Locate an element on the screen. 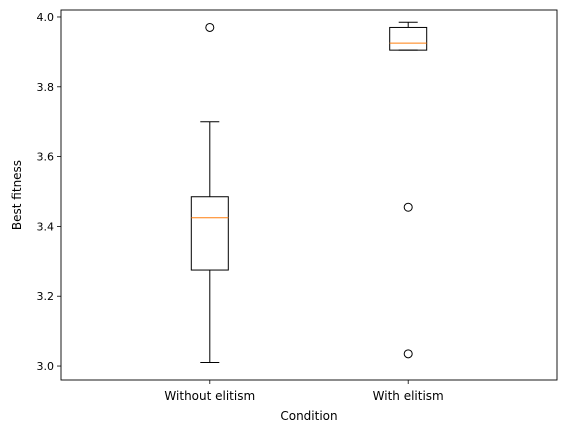 This screenshot has height=432, width=567. y-axis: 3.0 3.2 3.4 3.6 3.8 4.0 is located at coordinates (49, 192).